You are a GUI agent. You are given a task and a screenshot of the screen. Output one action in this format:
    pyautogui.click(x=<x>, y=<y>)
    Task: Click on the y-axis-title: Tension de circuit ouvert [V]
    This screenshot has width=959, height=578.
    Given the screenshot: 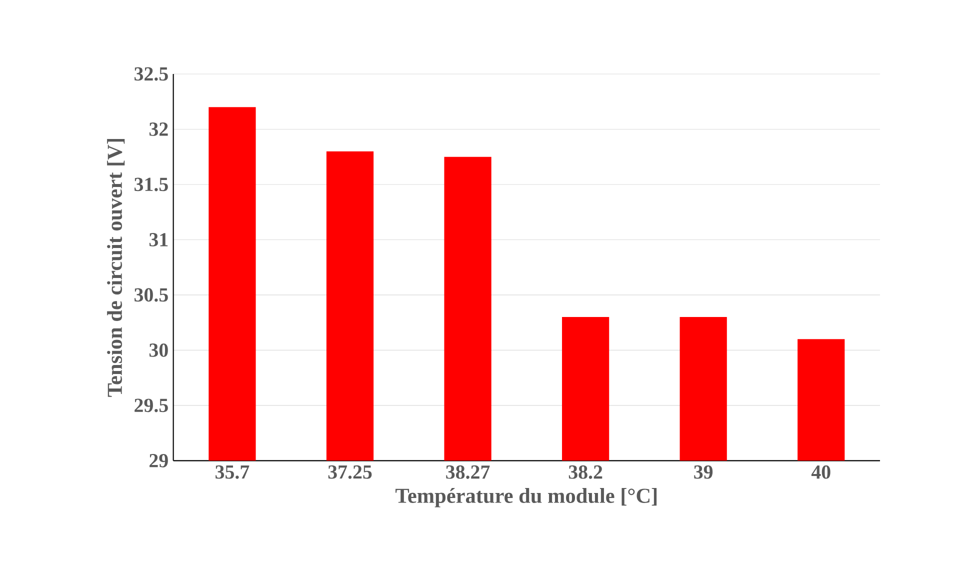 What is the action you would take?
    pyautogui.click(x=116, y=268)
    